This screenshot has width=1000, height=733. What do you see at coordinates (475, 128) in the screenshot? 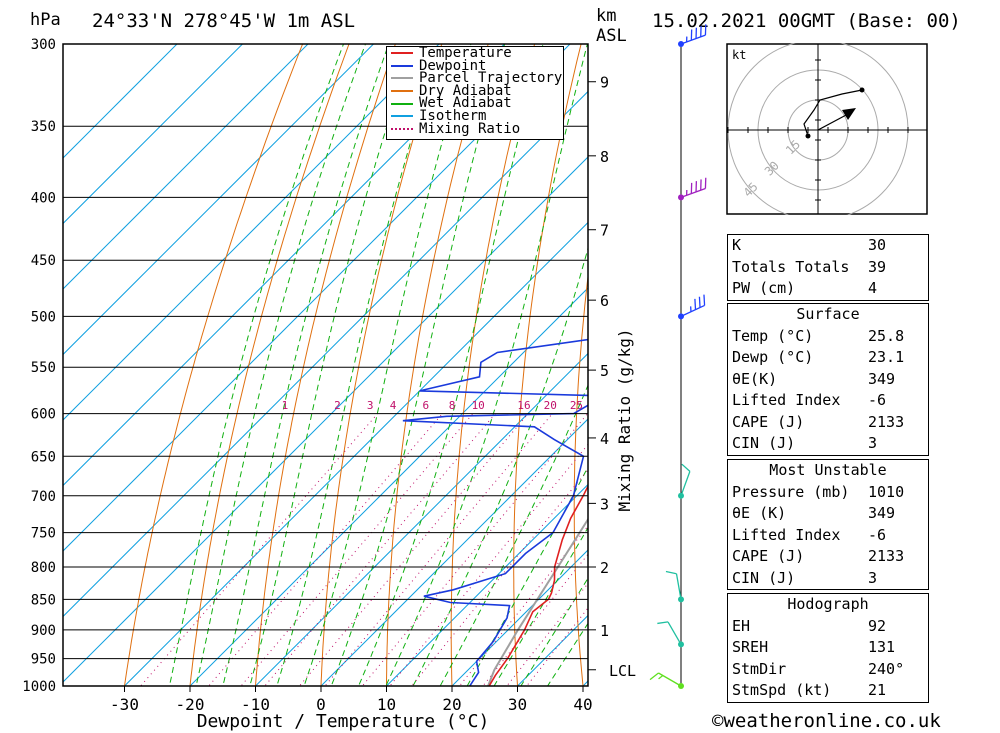
I see `legend-entry: Mixing Ratio` at bounding box center [475, 128].